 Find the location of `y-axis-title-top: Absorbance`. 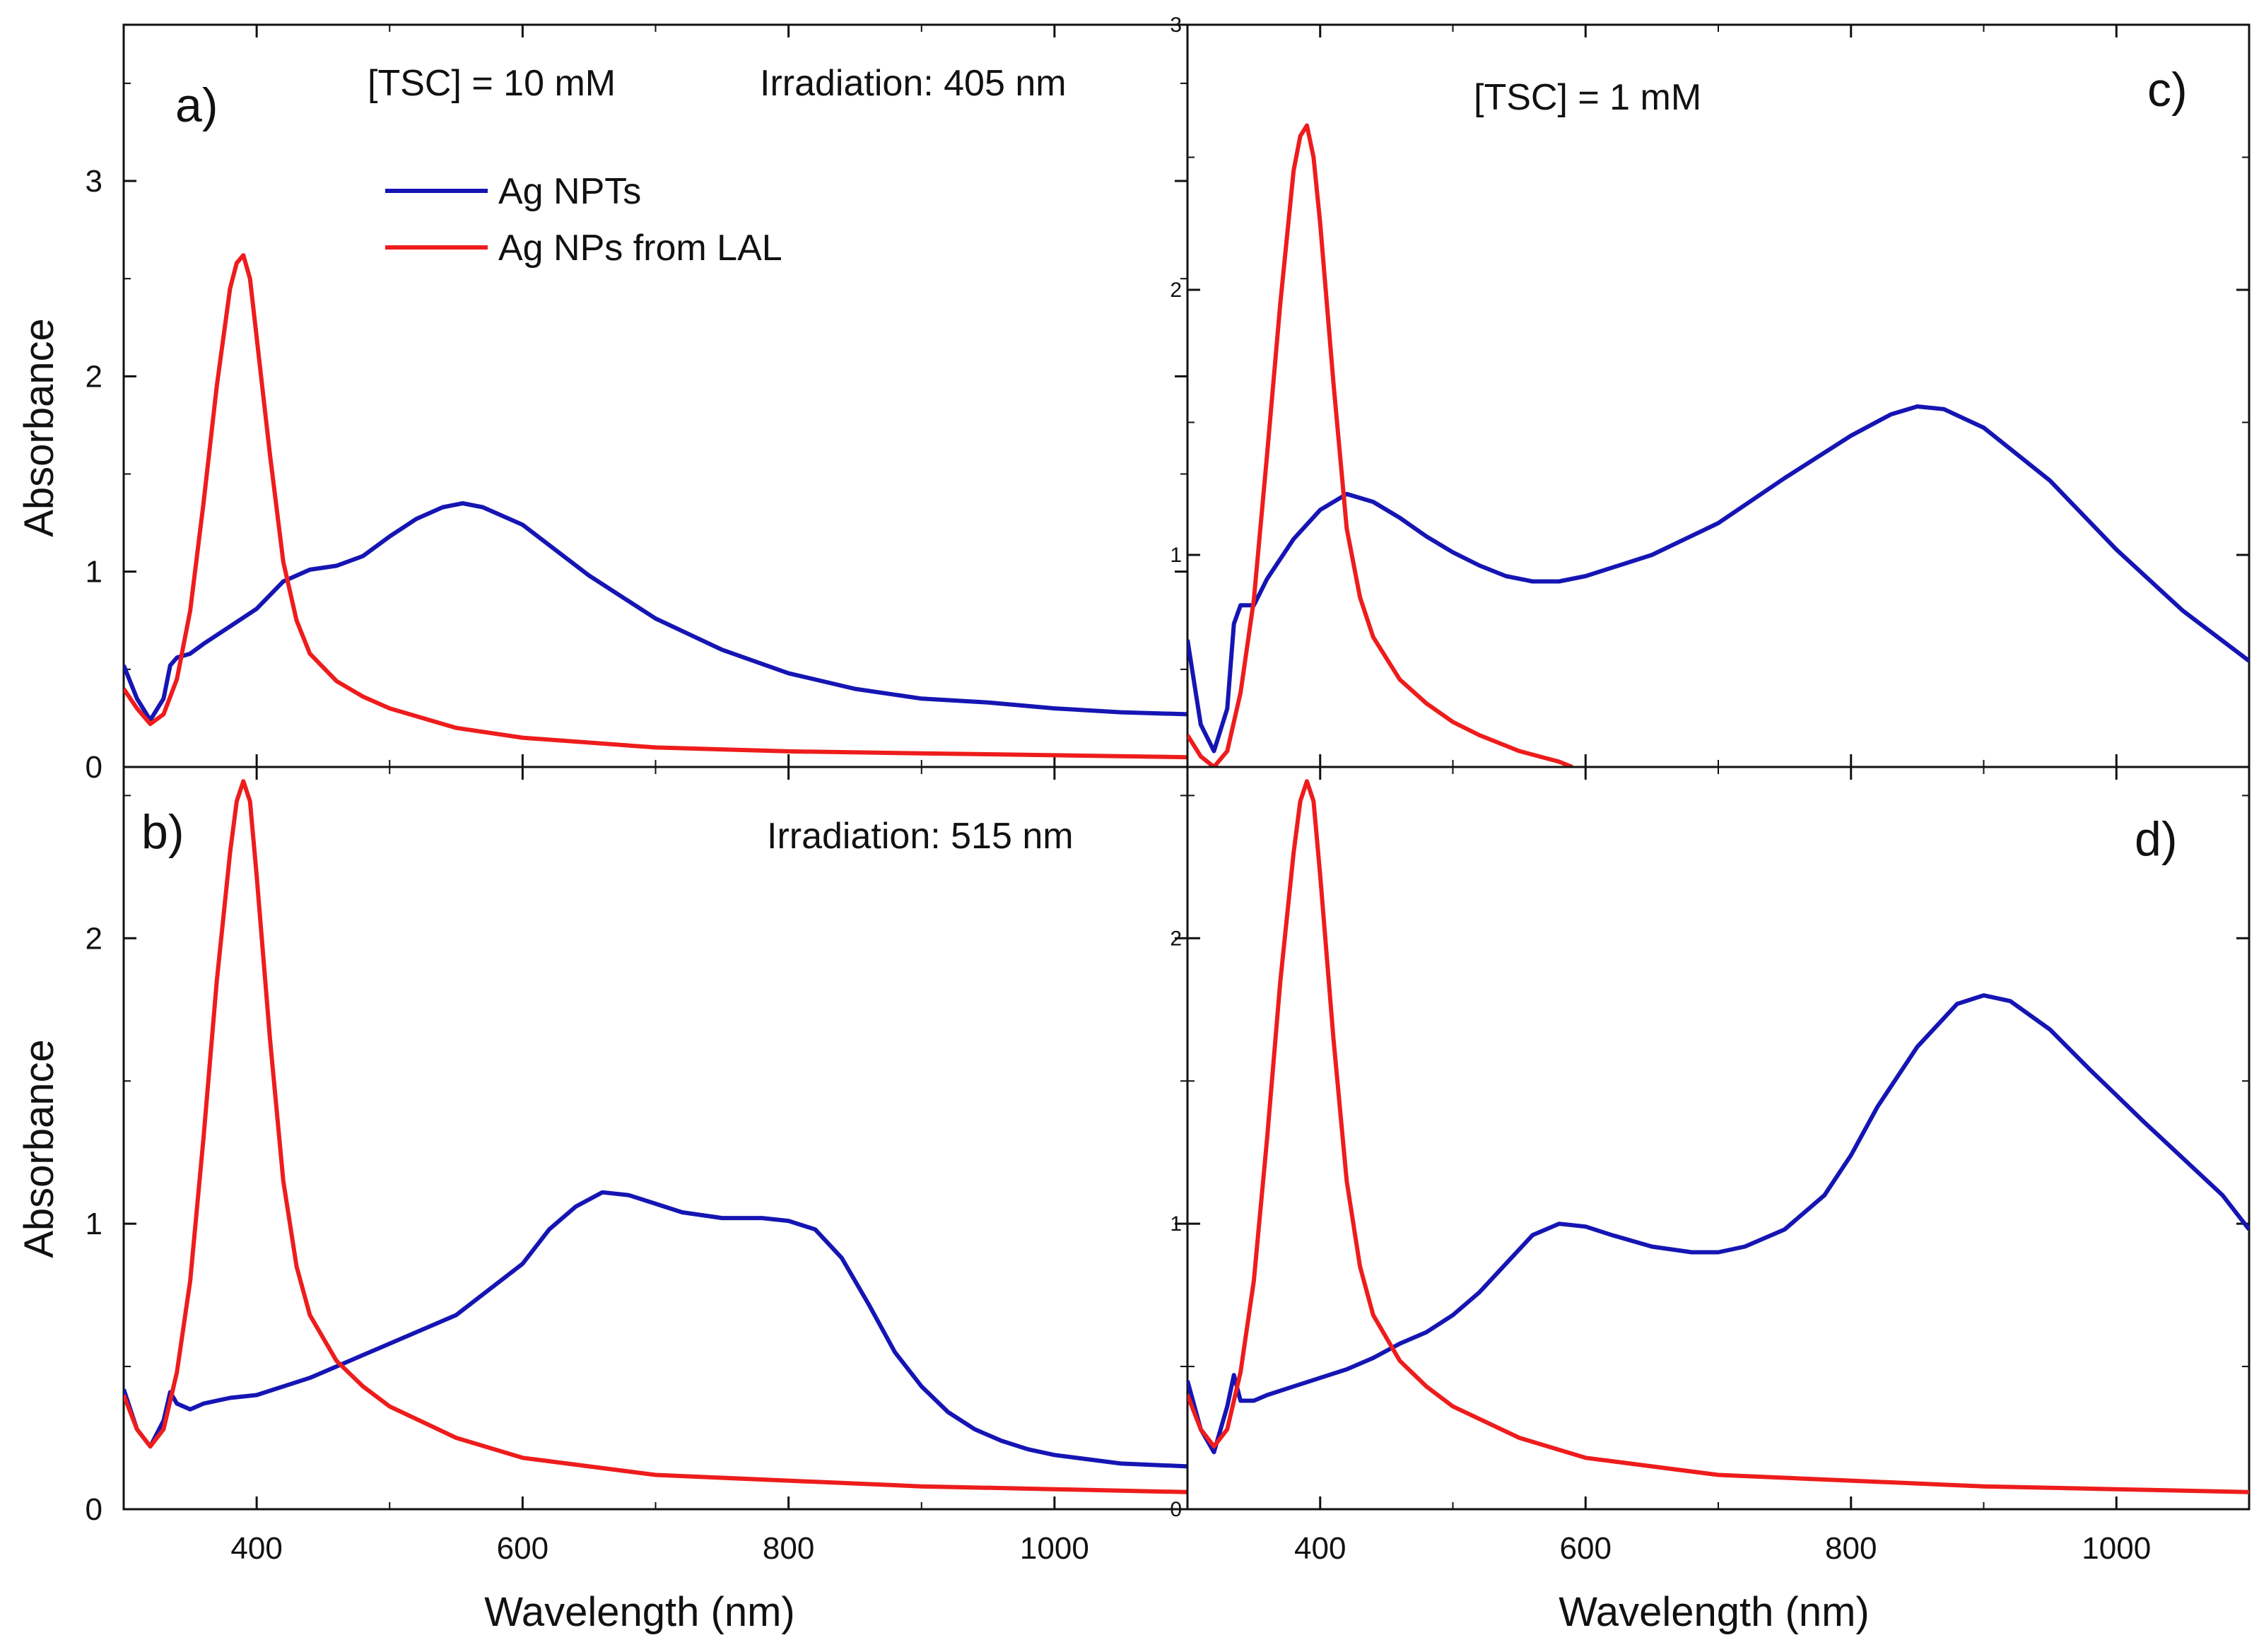

y-axis-title-top: Absorbance is located at coordinates (39, 427).